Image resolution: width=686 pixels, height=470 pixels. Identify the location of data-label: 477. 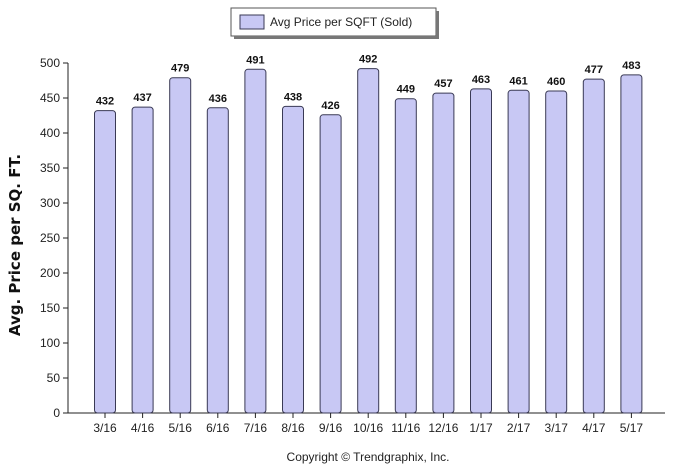
(594, 70).